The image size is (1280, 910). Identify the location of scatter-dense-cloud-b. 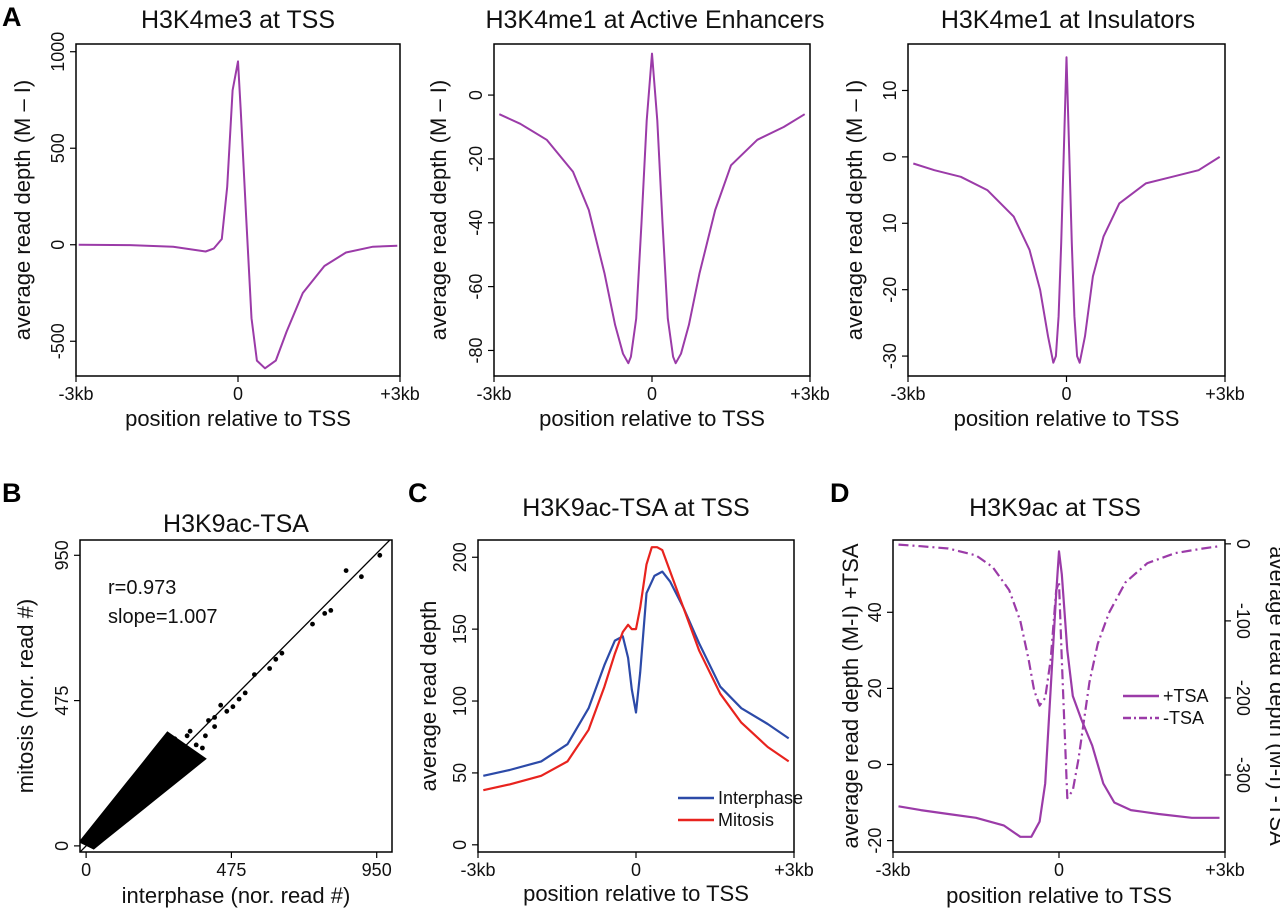
(143, 790).